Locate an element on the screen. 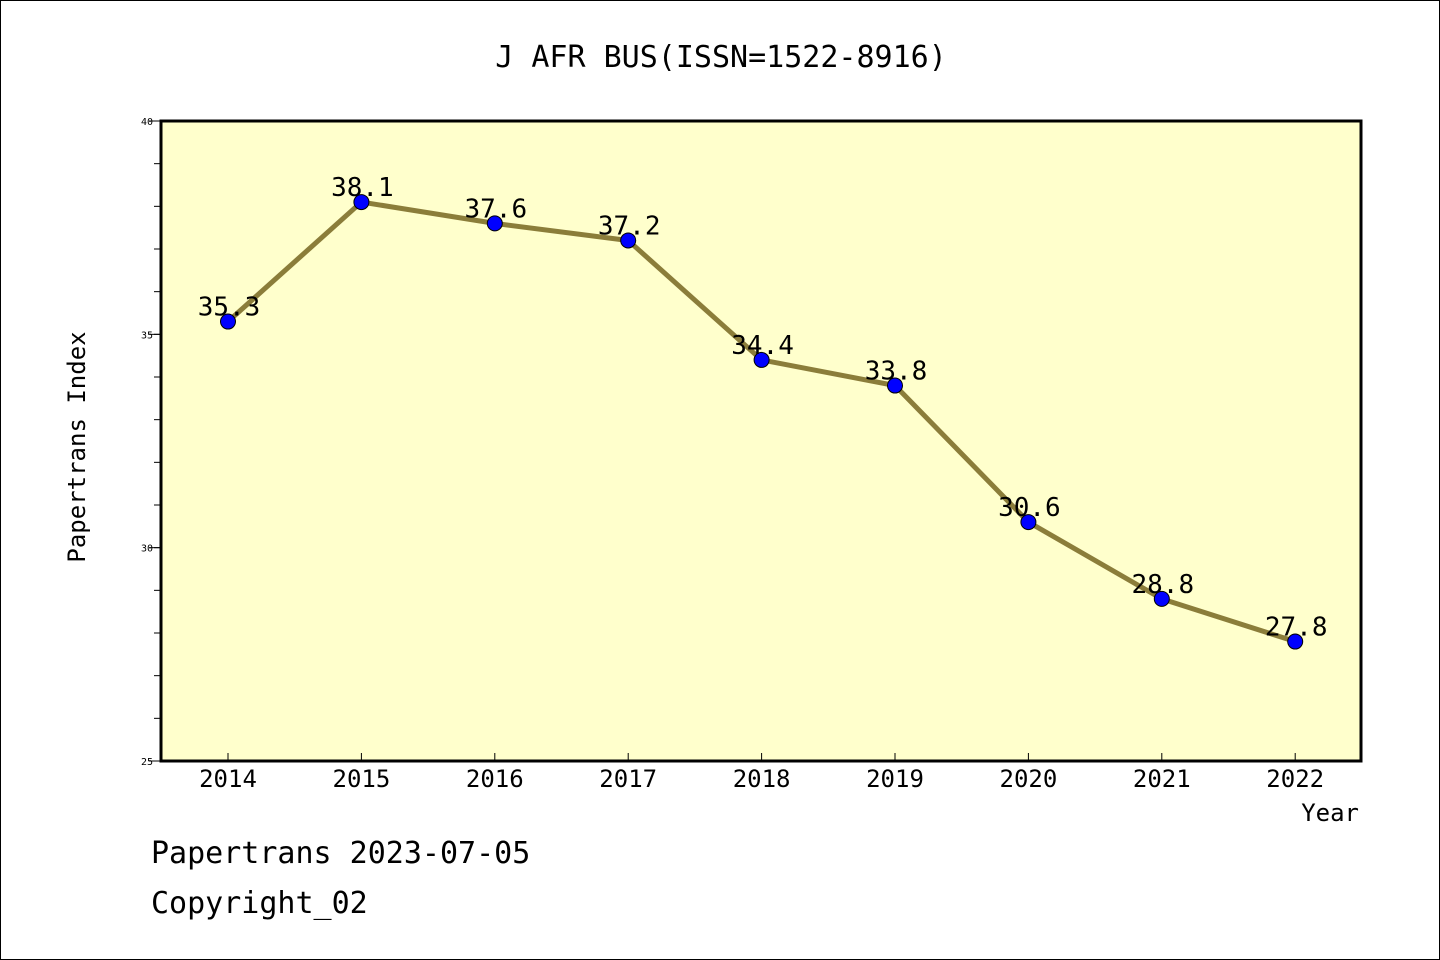  x-axis-label: Year is located at coordinates (1330, 813).